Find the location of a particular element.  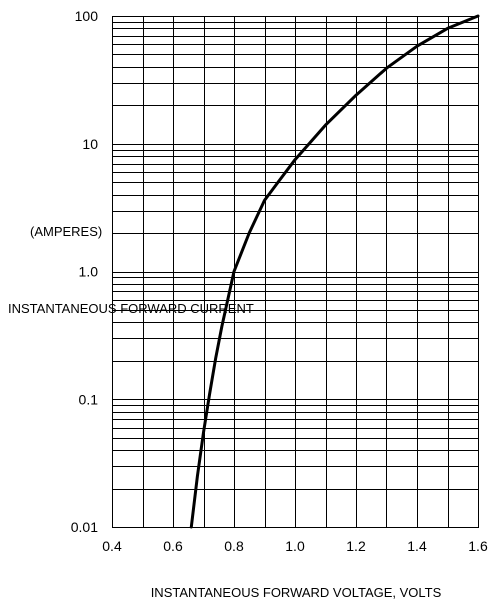

x-tick-label: 1.4 is located at coordinates (417, 546).